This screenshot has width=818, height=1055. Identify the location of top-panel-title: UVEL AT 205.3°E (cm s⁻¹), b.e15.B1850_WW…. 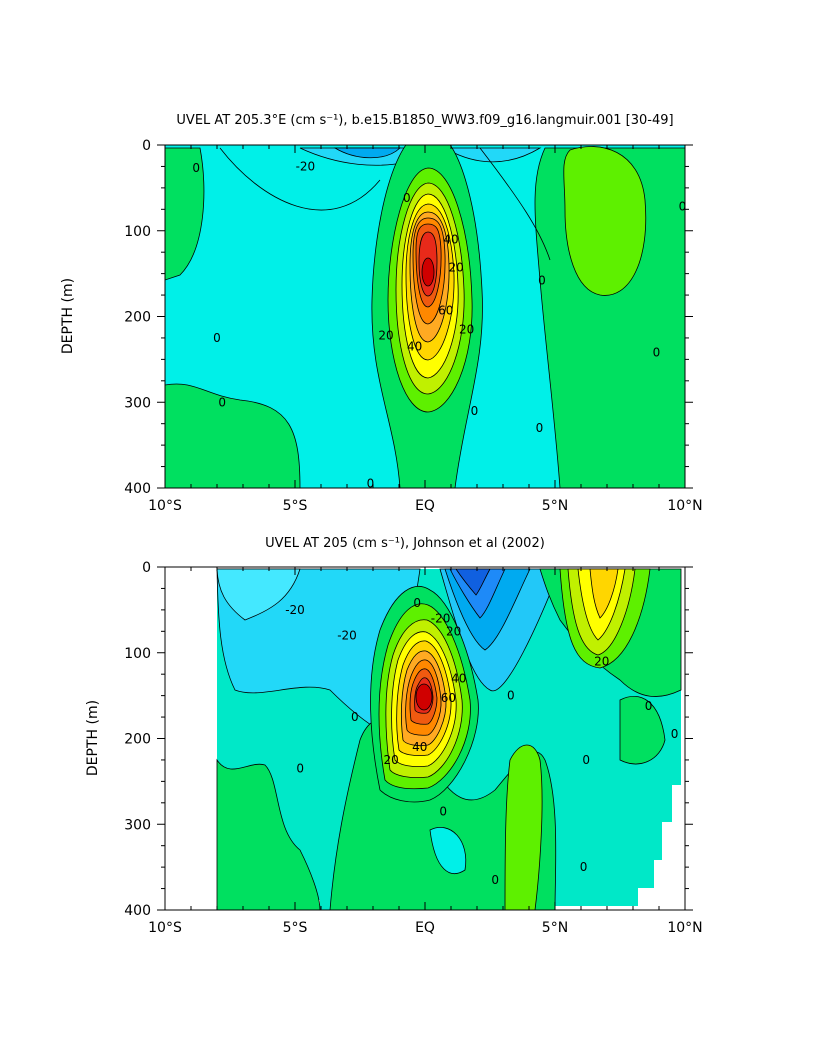
(424, 120).